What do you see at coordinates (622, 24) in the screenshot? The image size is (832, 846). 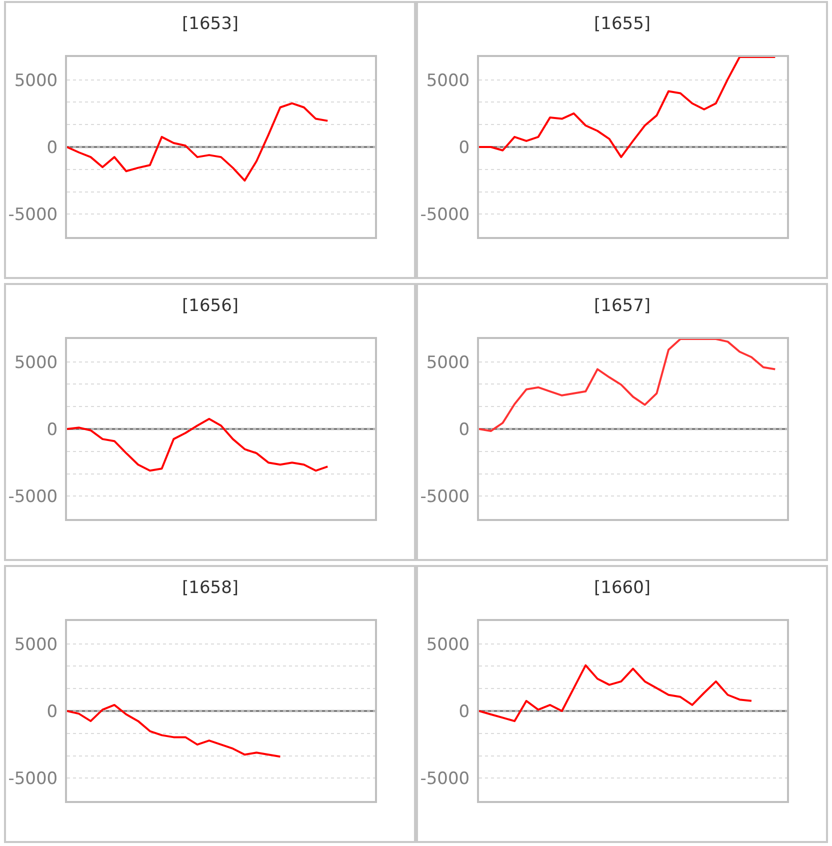 I see `chart-title: [1655]` at bounding box center [622, 24].